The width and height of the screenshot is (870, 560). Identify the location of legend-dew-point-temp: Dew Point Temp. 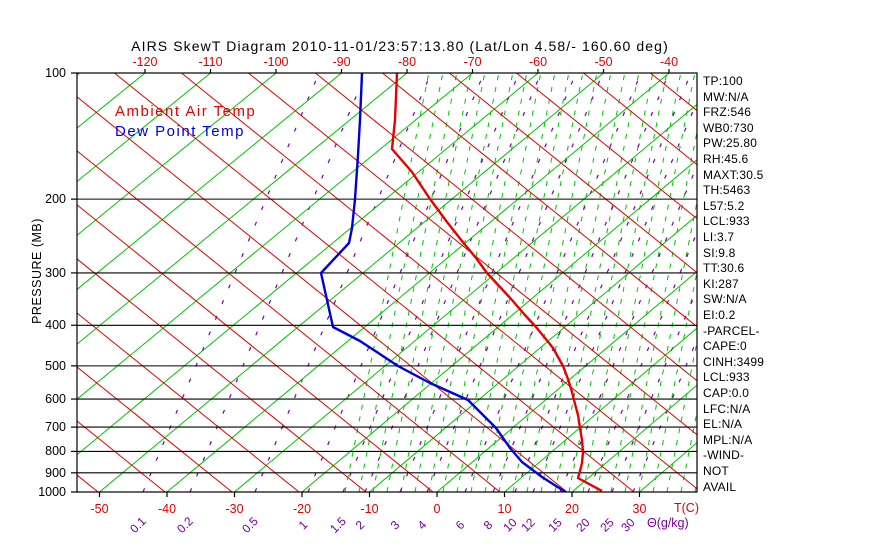
(180, 131).